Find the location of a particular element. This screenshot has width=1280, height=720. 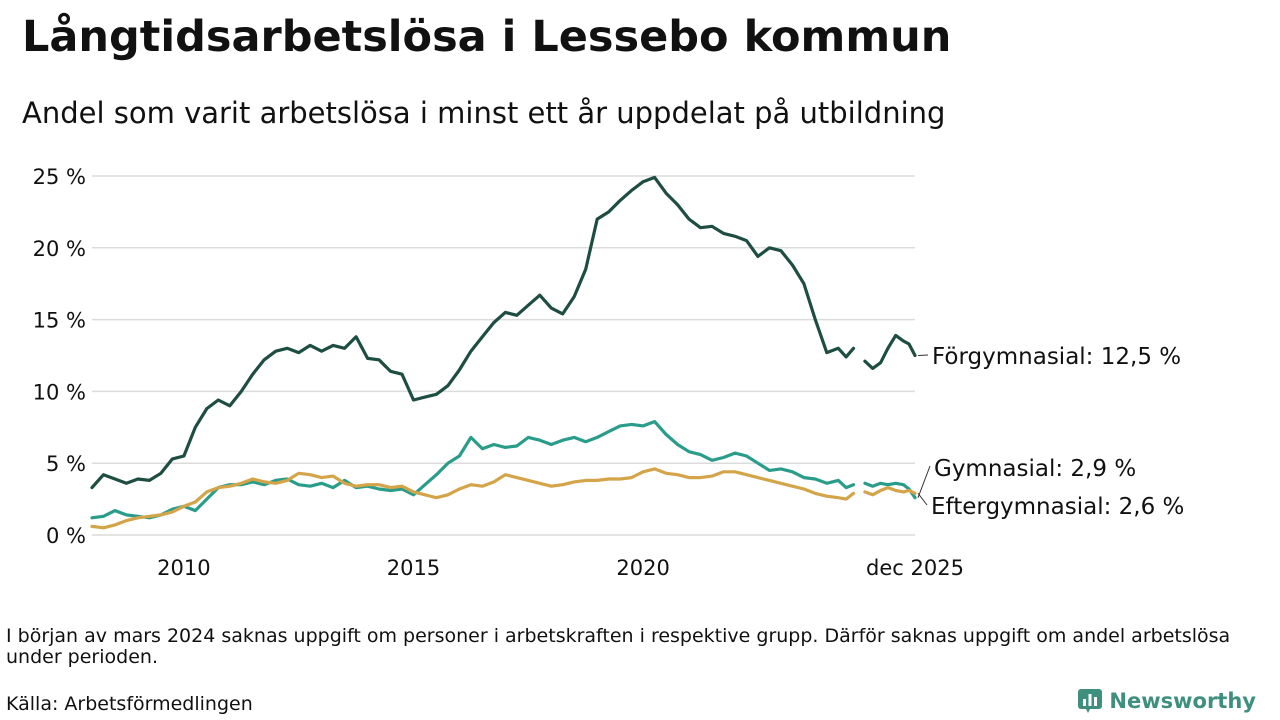

series-end-label: Förgymnasial: 12,5 % is located at coordinates (1056, 357).